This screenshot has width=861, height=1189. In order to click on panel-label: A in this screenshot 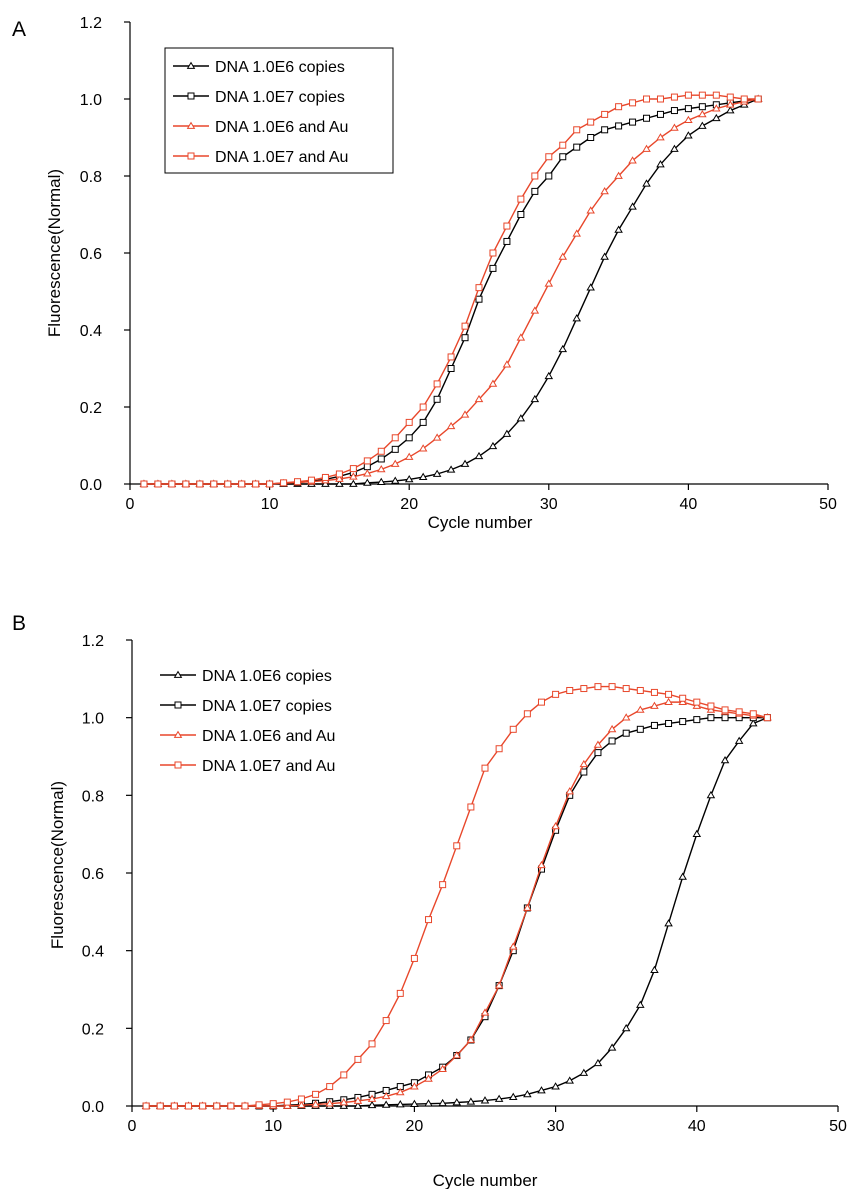, I will do `click(19, 29)`.